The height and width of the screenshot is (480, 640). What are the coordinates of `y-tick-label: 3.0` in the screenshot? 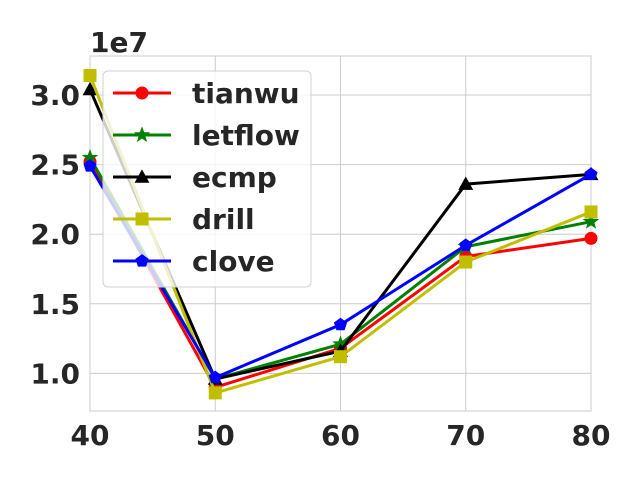 It's located at (55, 95).